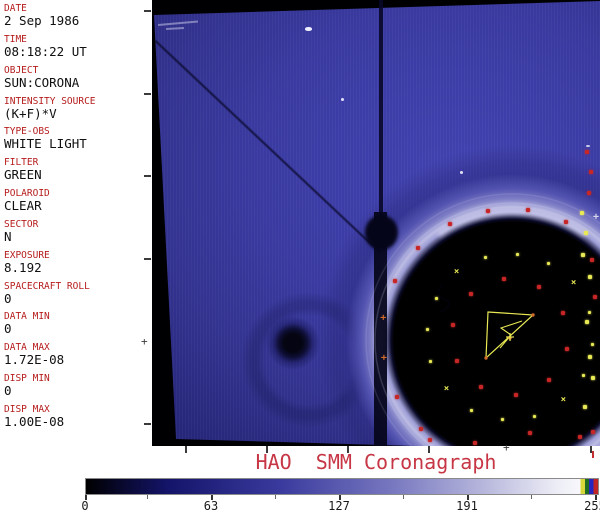  What do you see at coordinates (45, 144) in the screenshot?
I see `metadata-value: WHITE LIGHT` at bounding box center [45, 144].